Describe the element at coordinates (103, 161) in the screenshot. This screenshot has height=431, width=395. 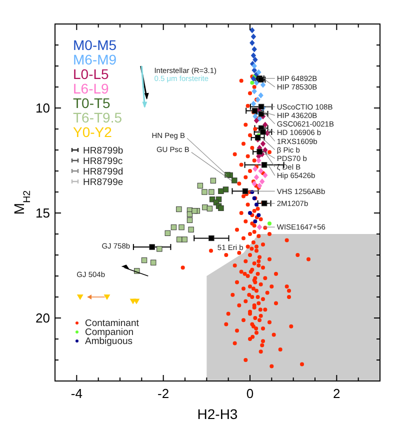
I see `legend-label: HR8799c` at that location.